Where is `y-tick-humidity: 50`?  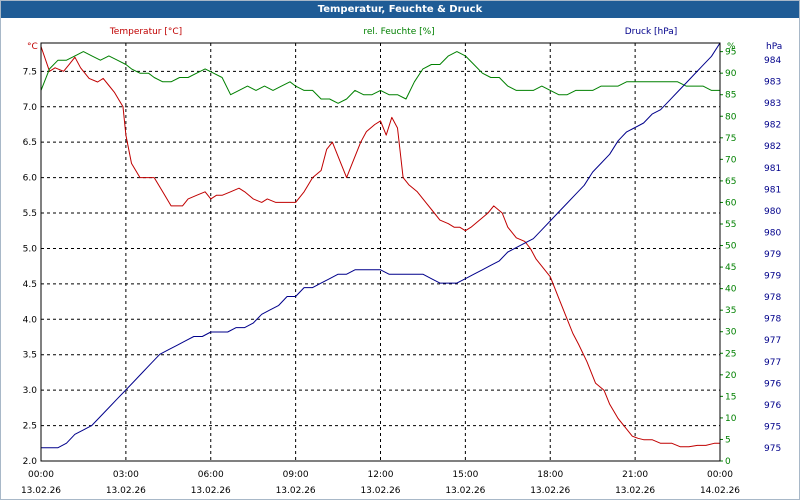
y-tick-humidity: 50 is located at coordinates (731, 247).